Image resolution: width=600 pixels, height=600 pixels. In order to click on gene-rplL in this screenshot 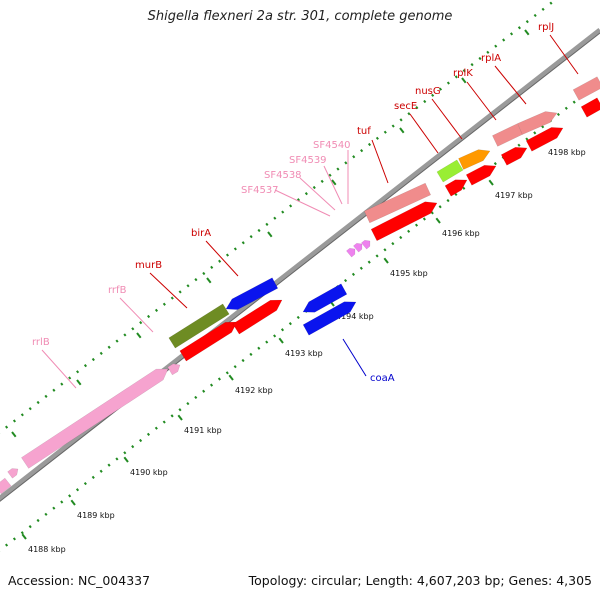, I will do `click(590, 107)`.